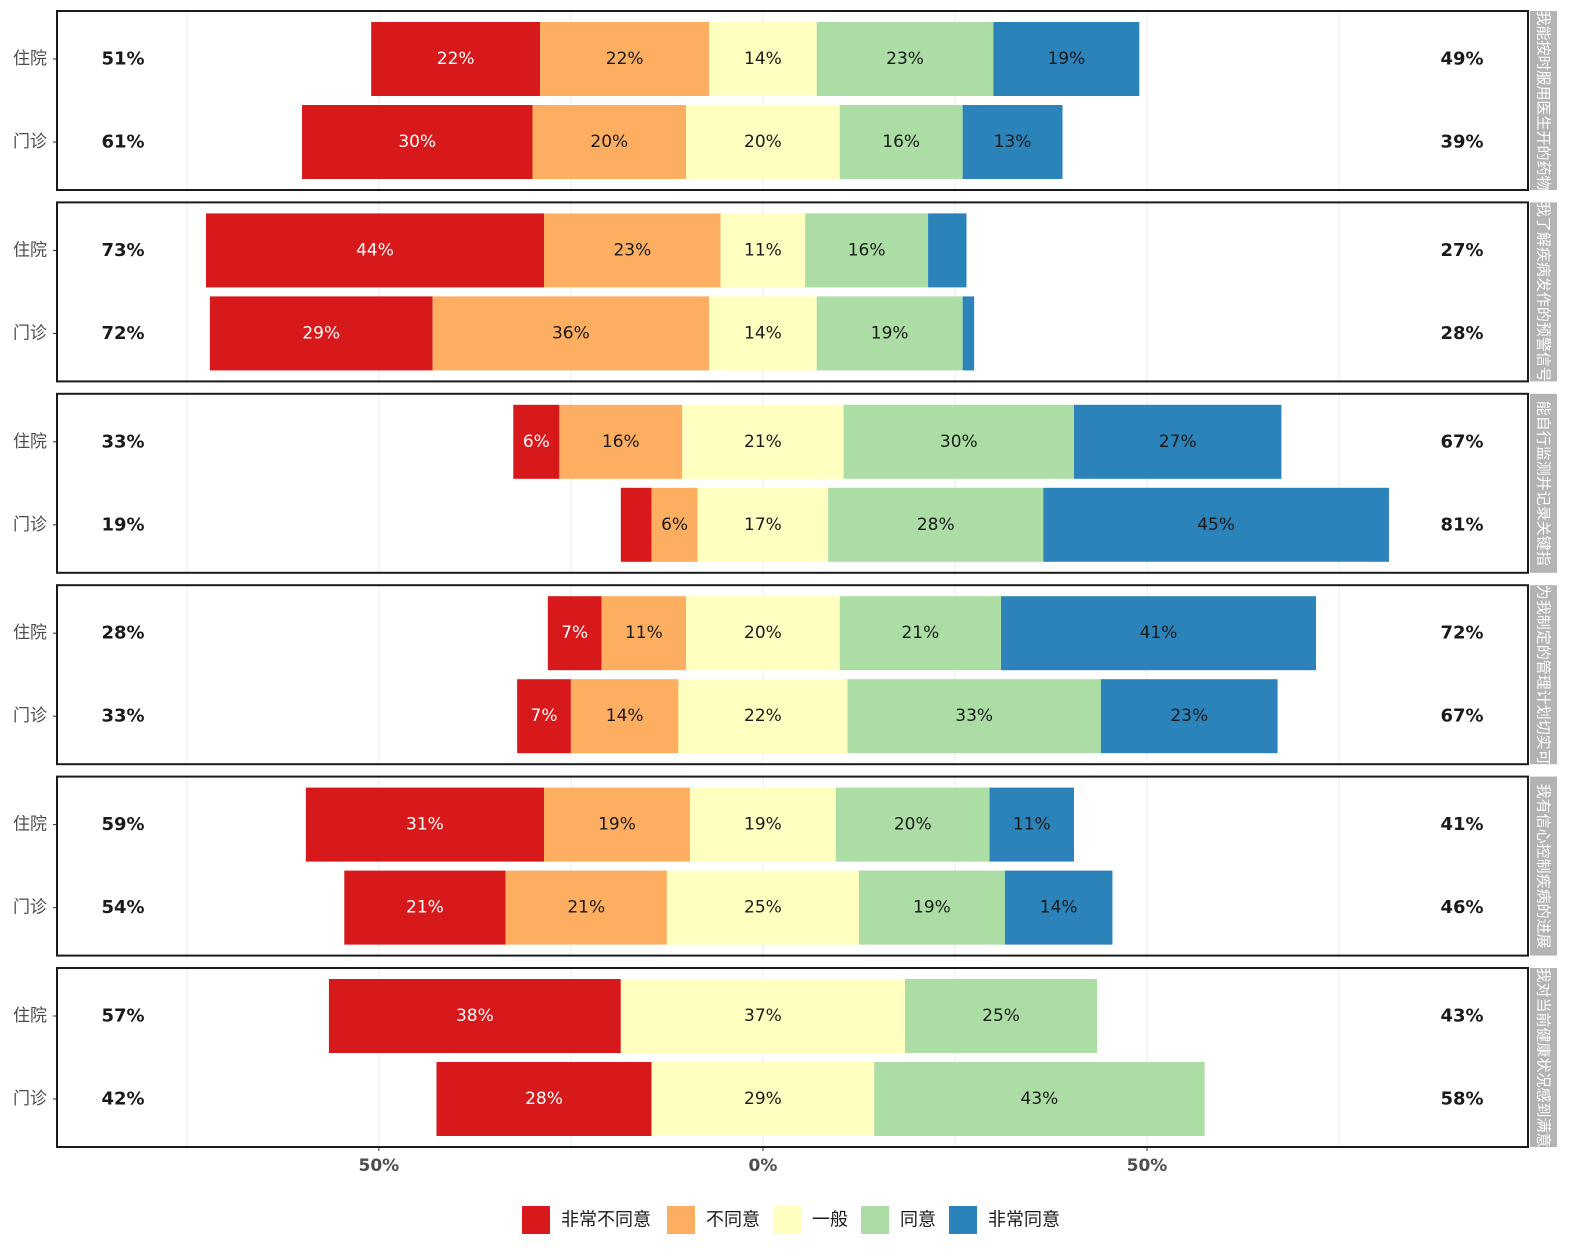  I want to click on bar-row: 29% 36% 14% 19%, so click(592, 333).